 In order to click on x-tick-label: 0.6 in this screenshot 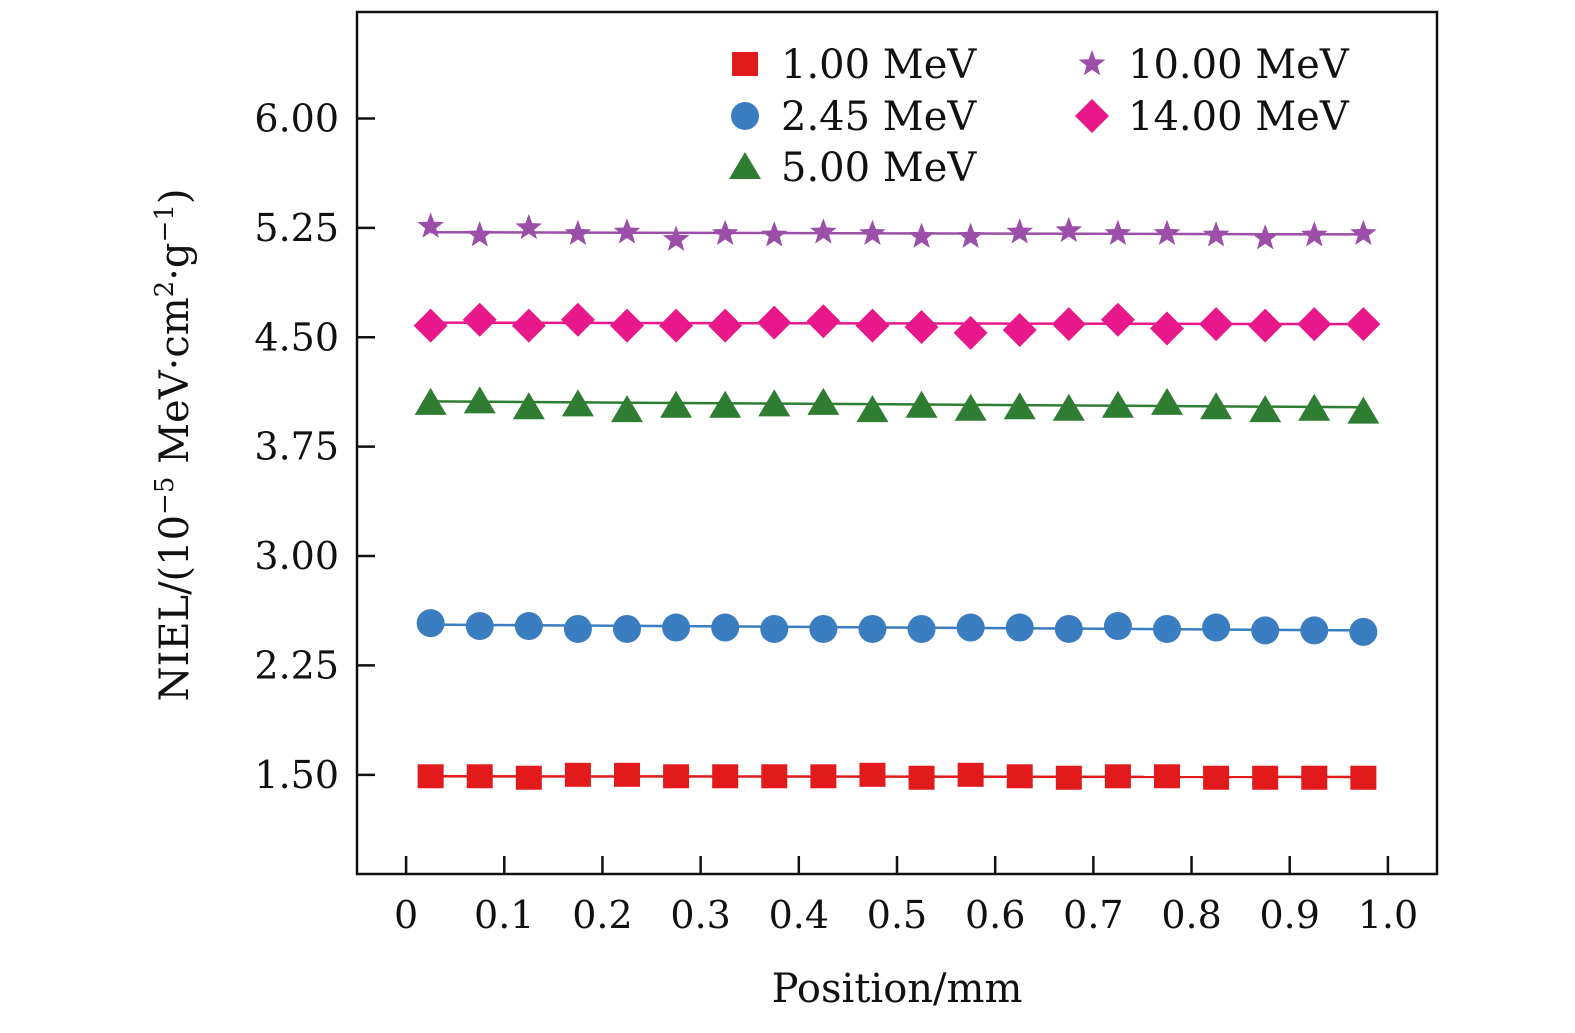, I will do `click(995, 915)`.